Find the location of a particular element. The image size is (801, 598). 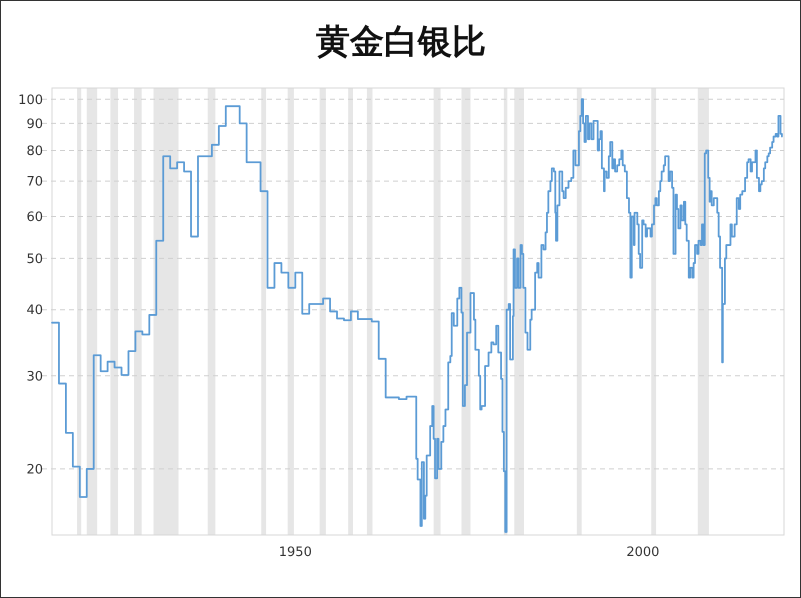

y-tick-label: 40 is located at coordinates (34, 310).